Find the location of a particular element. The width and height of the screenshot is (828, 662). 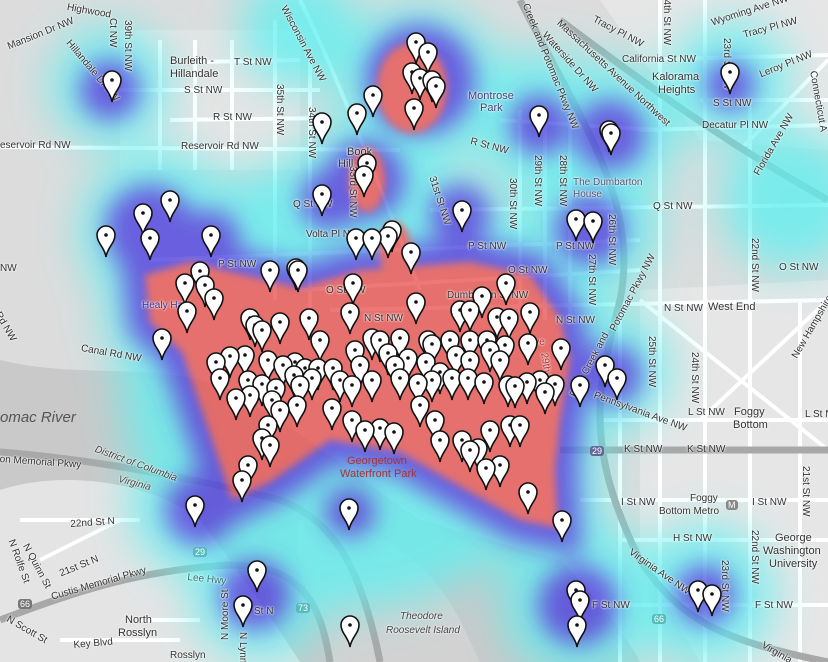

us-29-shield-icon: 29 is located at coordinates (200, 552).